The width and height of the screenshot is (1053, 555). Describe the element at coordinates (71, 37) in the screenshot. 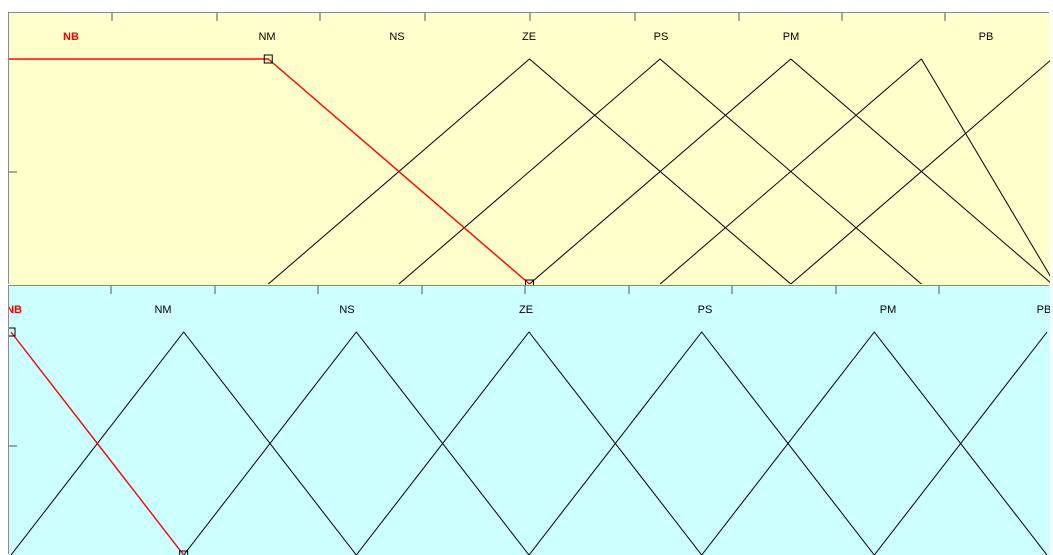

I see `top-mf-nb-label: NB` at that location.